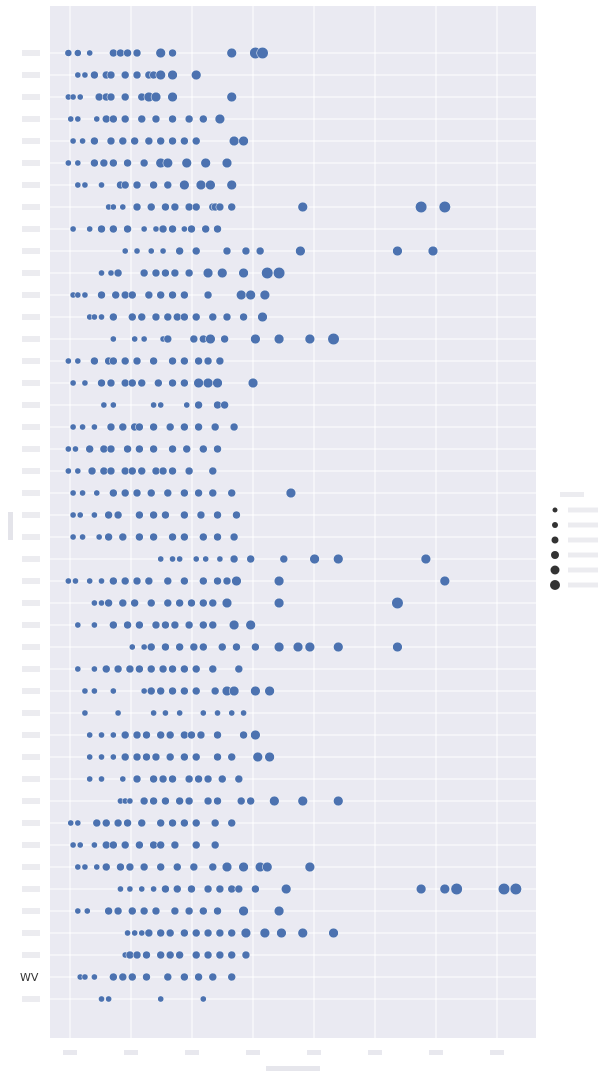 Image resolution: width=609 pixels, height=1082 pixels. What do you see at coordinates (555, 570) in the screenshot?
I see `legend-marker` at bounding box center [555, 570].